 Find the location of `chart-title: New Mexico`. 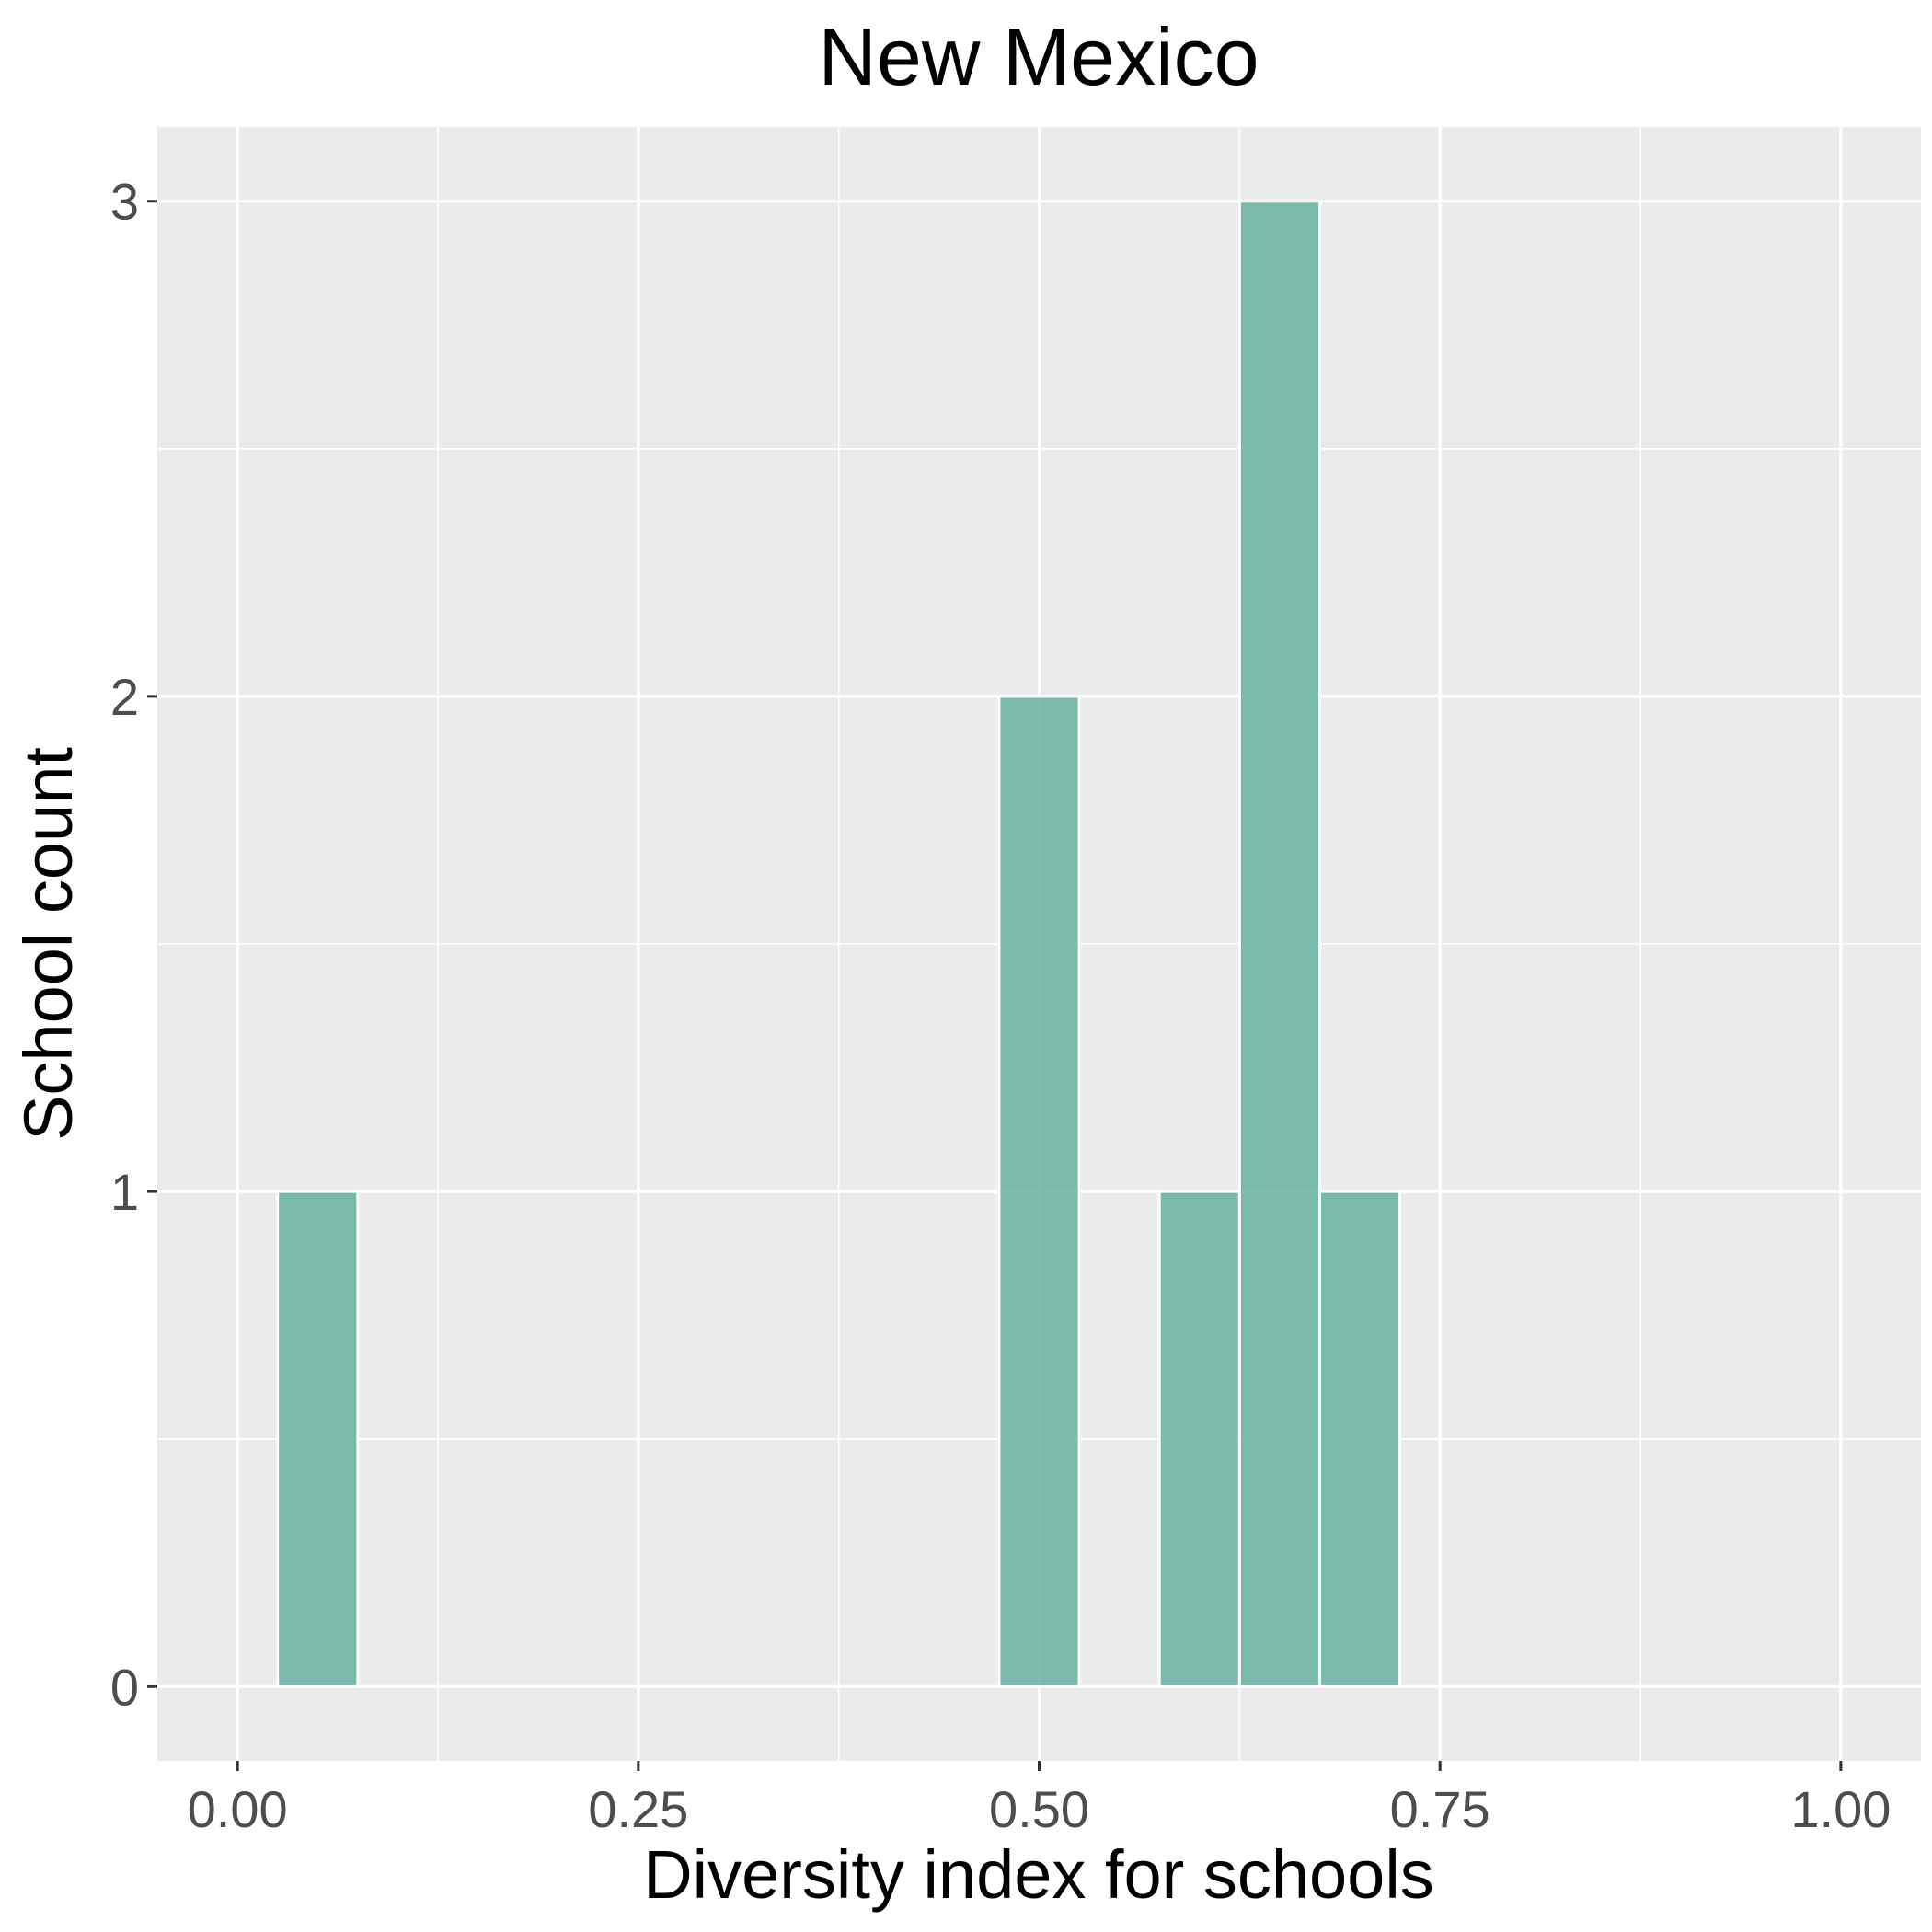

chart-title: New Mexico is located at coordinates (1038, 56).